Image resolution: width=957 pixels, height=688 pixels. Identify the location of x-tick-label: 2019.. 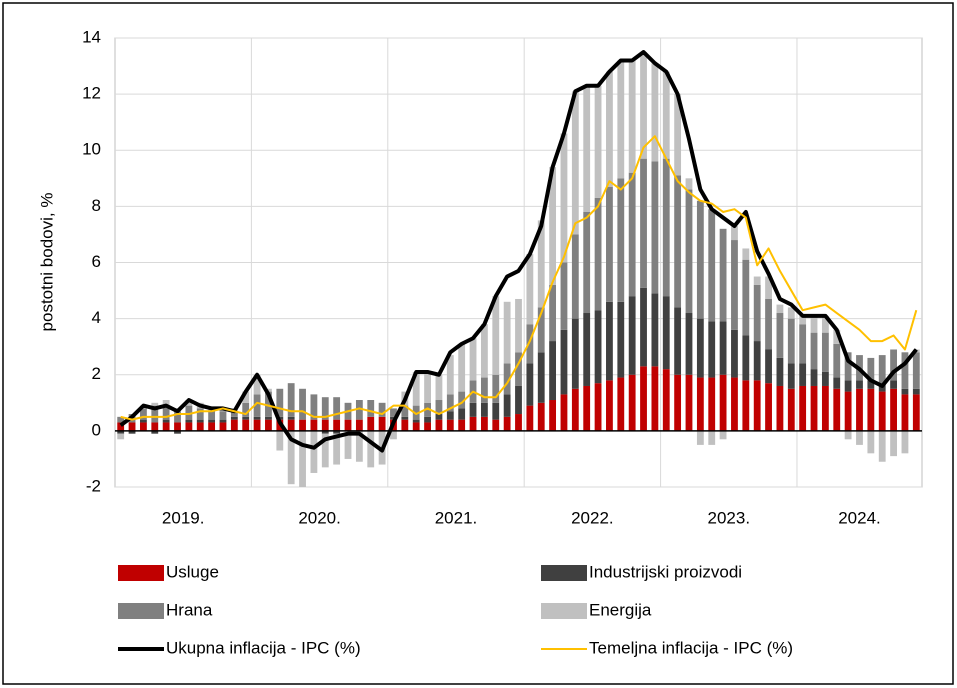
(183, 517).